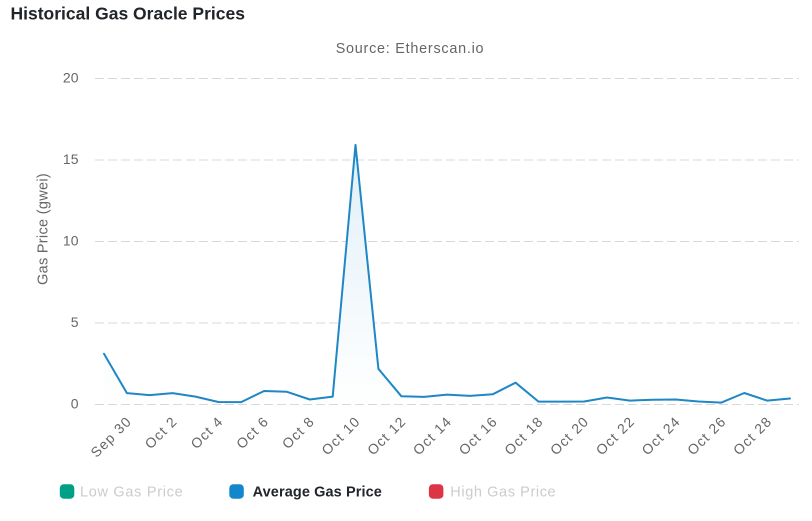 The height and width of the screenshot is (521, 812). Describe the element at coordinates (71, 159) in the screenshot. I see `svg-text: 15` at that location.